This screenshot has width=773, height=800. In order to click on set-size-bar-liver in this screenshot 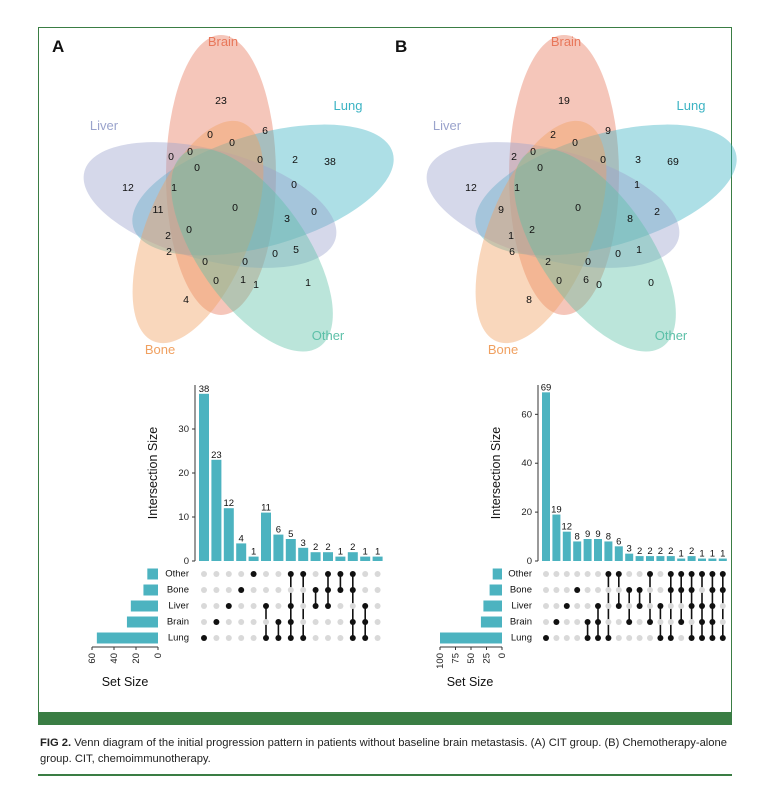, I will do `click(492, 606)`.